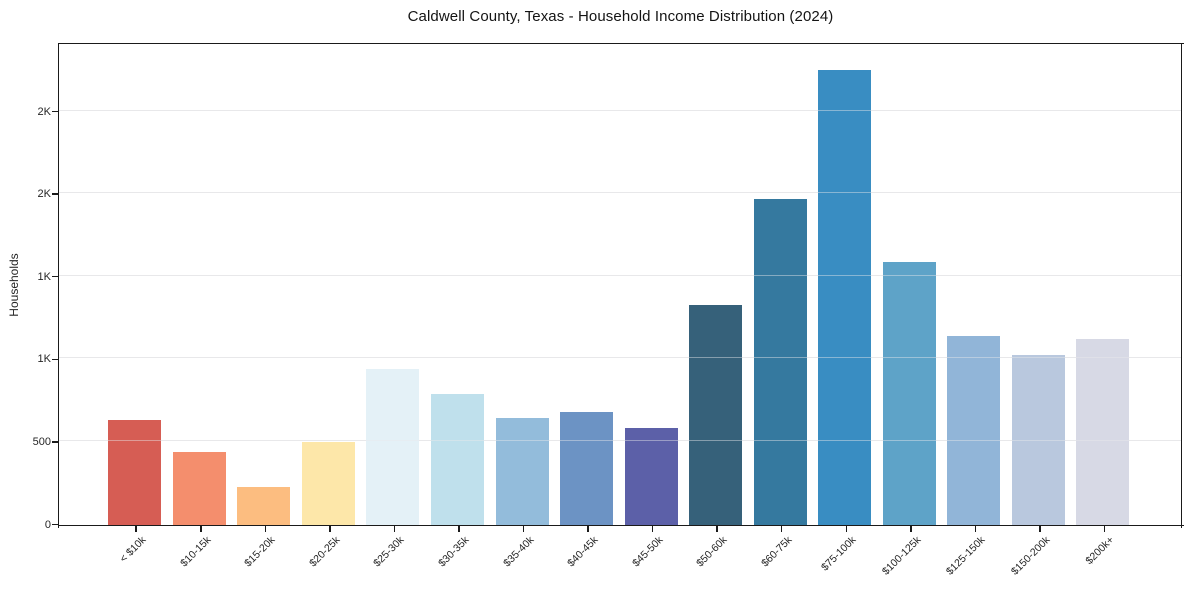 The image size is (1189, 590). Describe the element at coordinates (41, 441) in the screenshot. I see `y-tick-label: 500` at that location.